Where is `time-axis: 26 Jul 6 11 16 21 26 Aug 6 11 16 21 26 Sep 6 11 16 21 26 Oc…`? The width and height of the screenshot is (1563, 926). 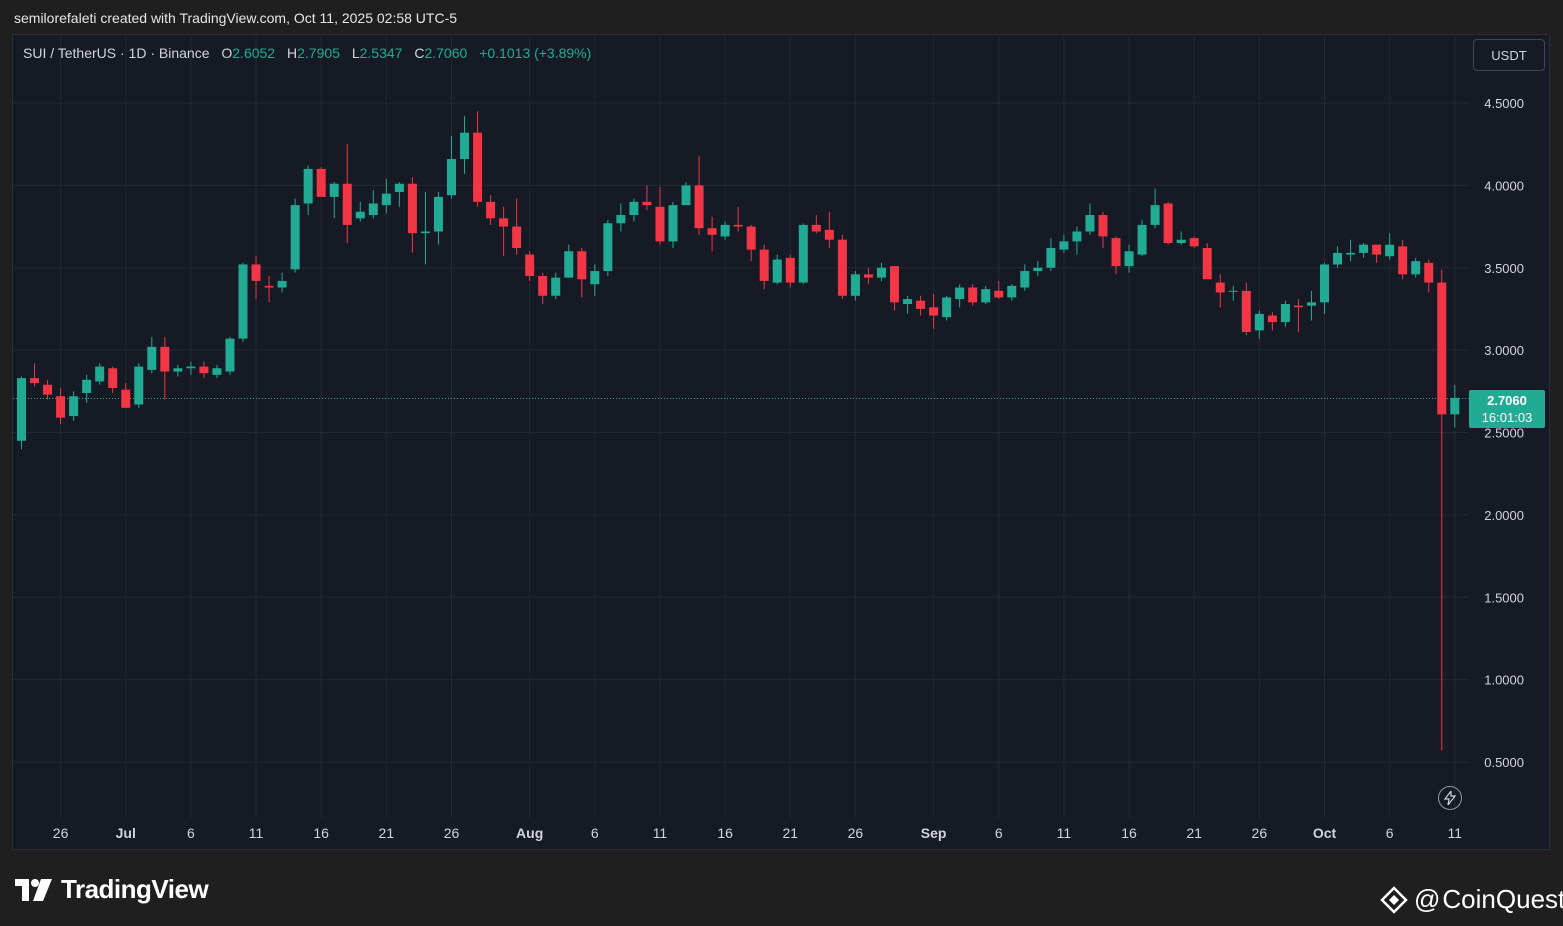
time-axis: 26 Jul 6 11 16 21 26 Aug 6 11 16 21 26 Sep 6 11 16 21 26 Oc… is located at coordinates (757, 833).